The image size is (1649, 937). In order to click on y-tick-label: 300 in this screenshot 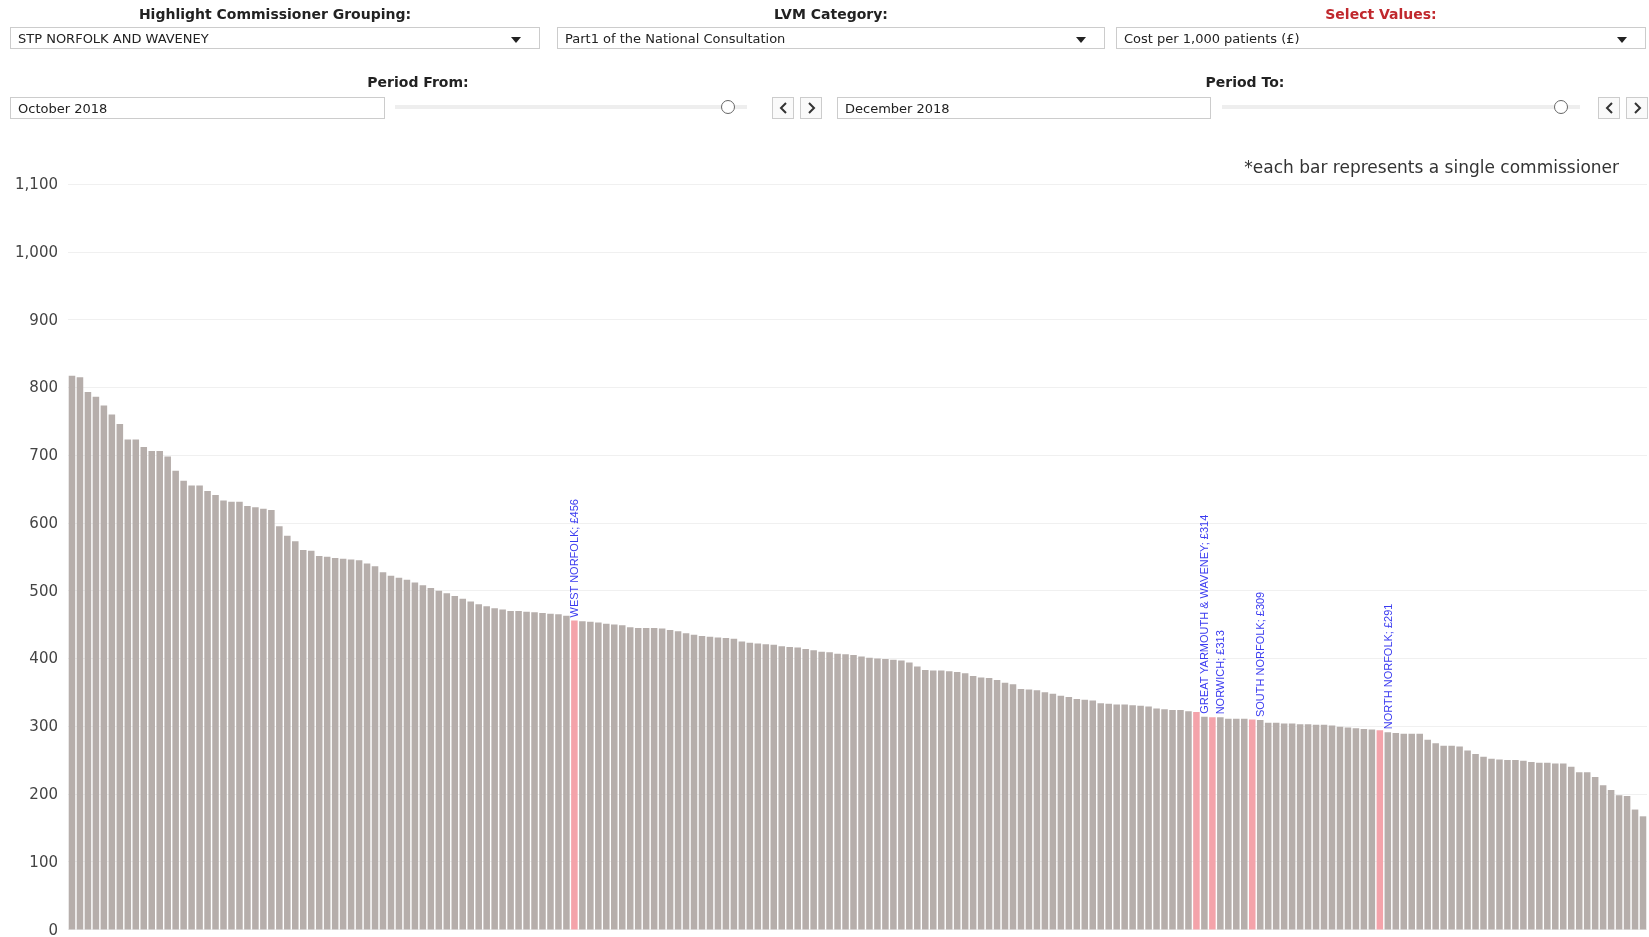, I will do `click(43, 726)`.